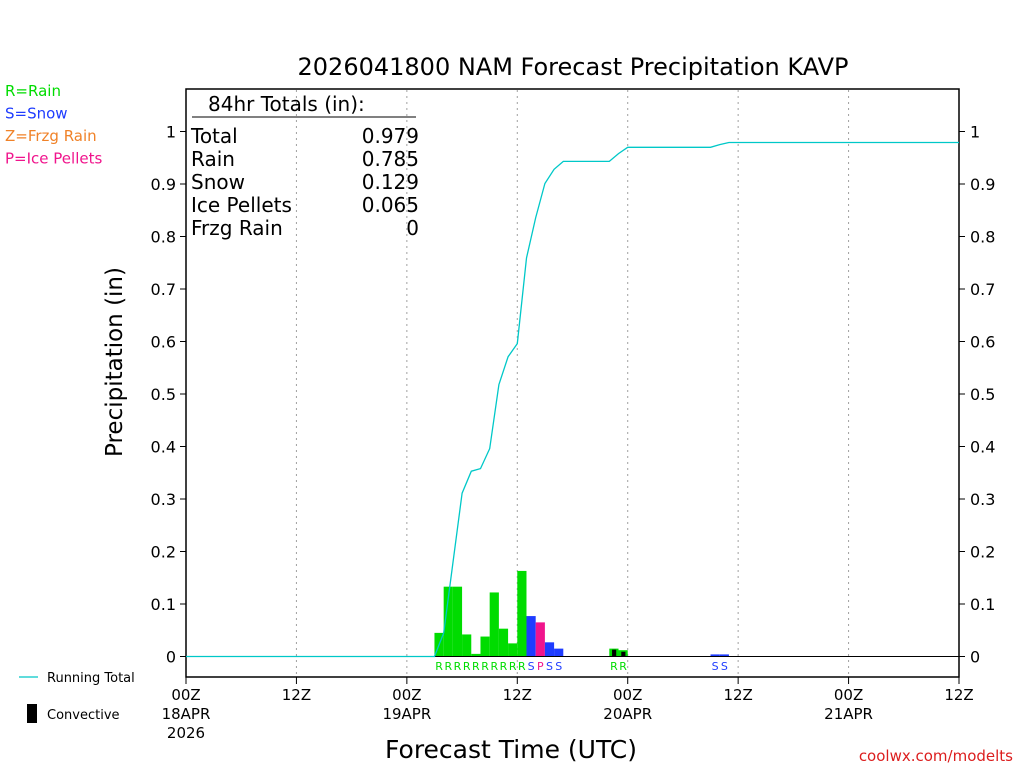 The image size is (1024, 772). I want to click on y-tick-label-left: 0.6, so click(163, 342).